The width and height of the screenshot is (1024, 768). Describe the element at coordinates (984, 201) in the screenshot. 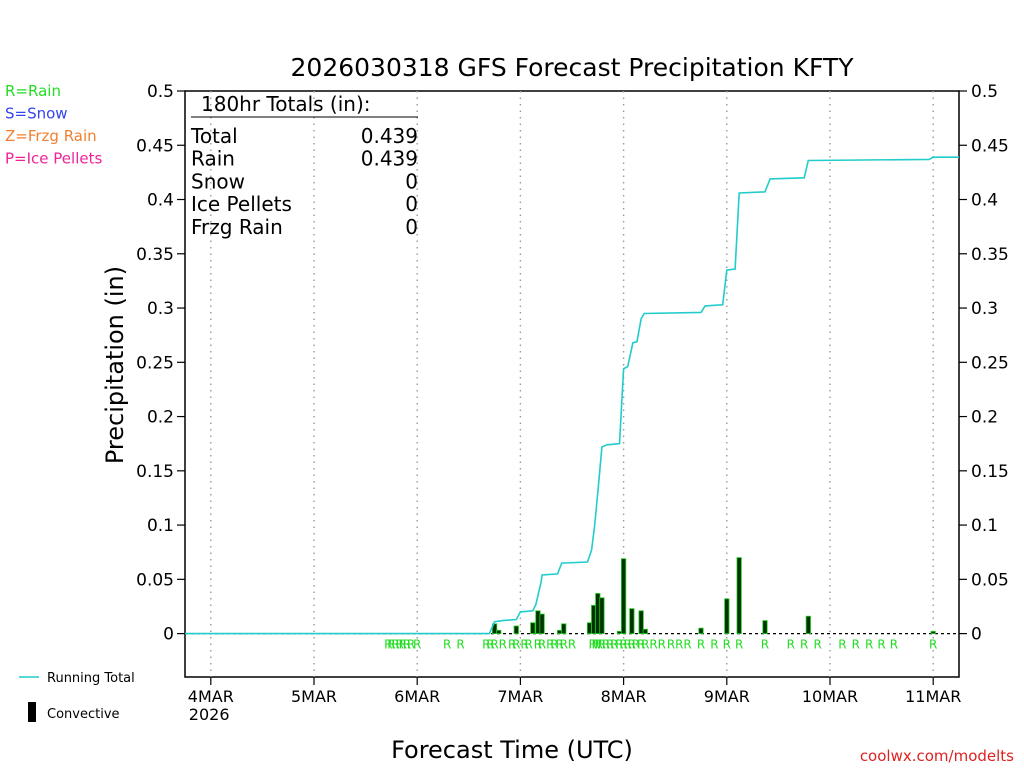

I see `y-tick-label-right: 0.4` at that location.